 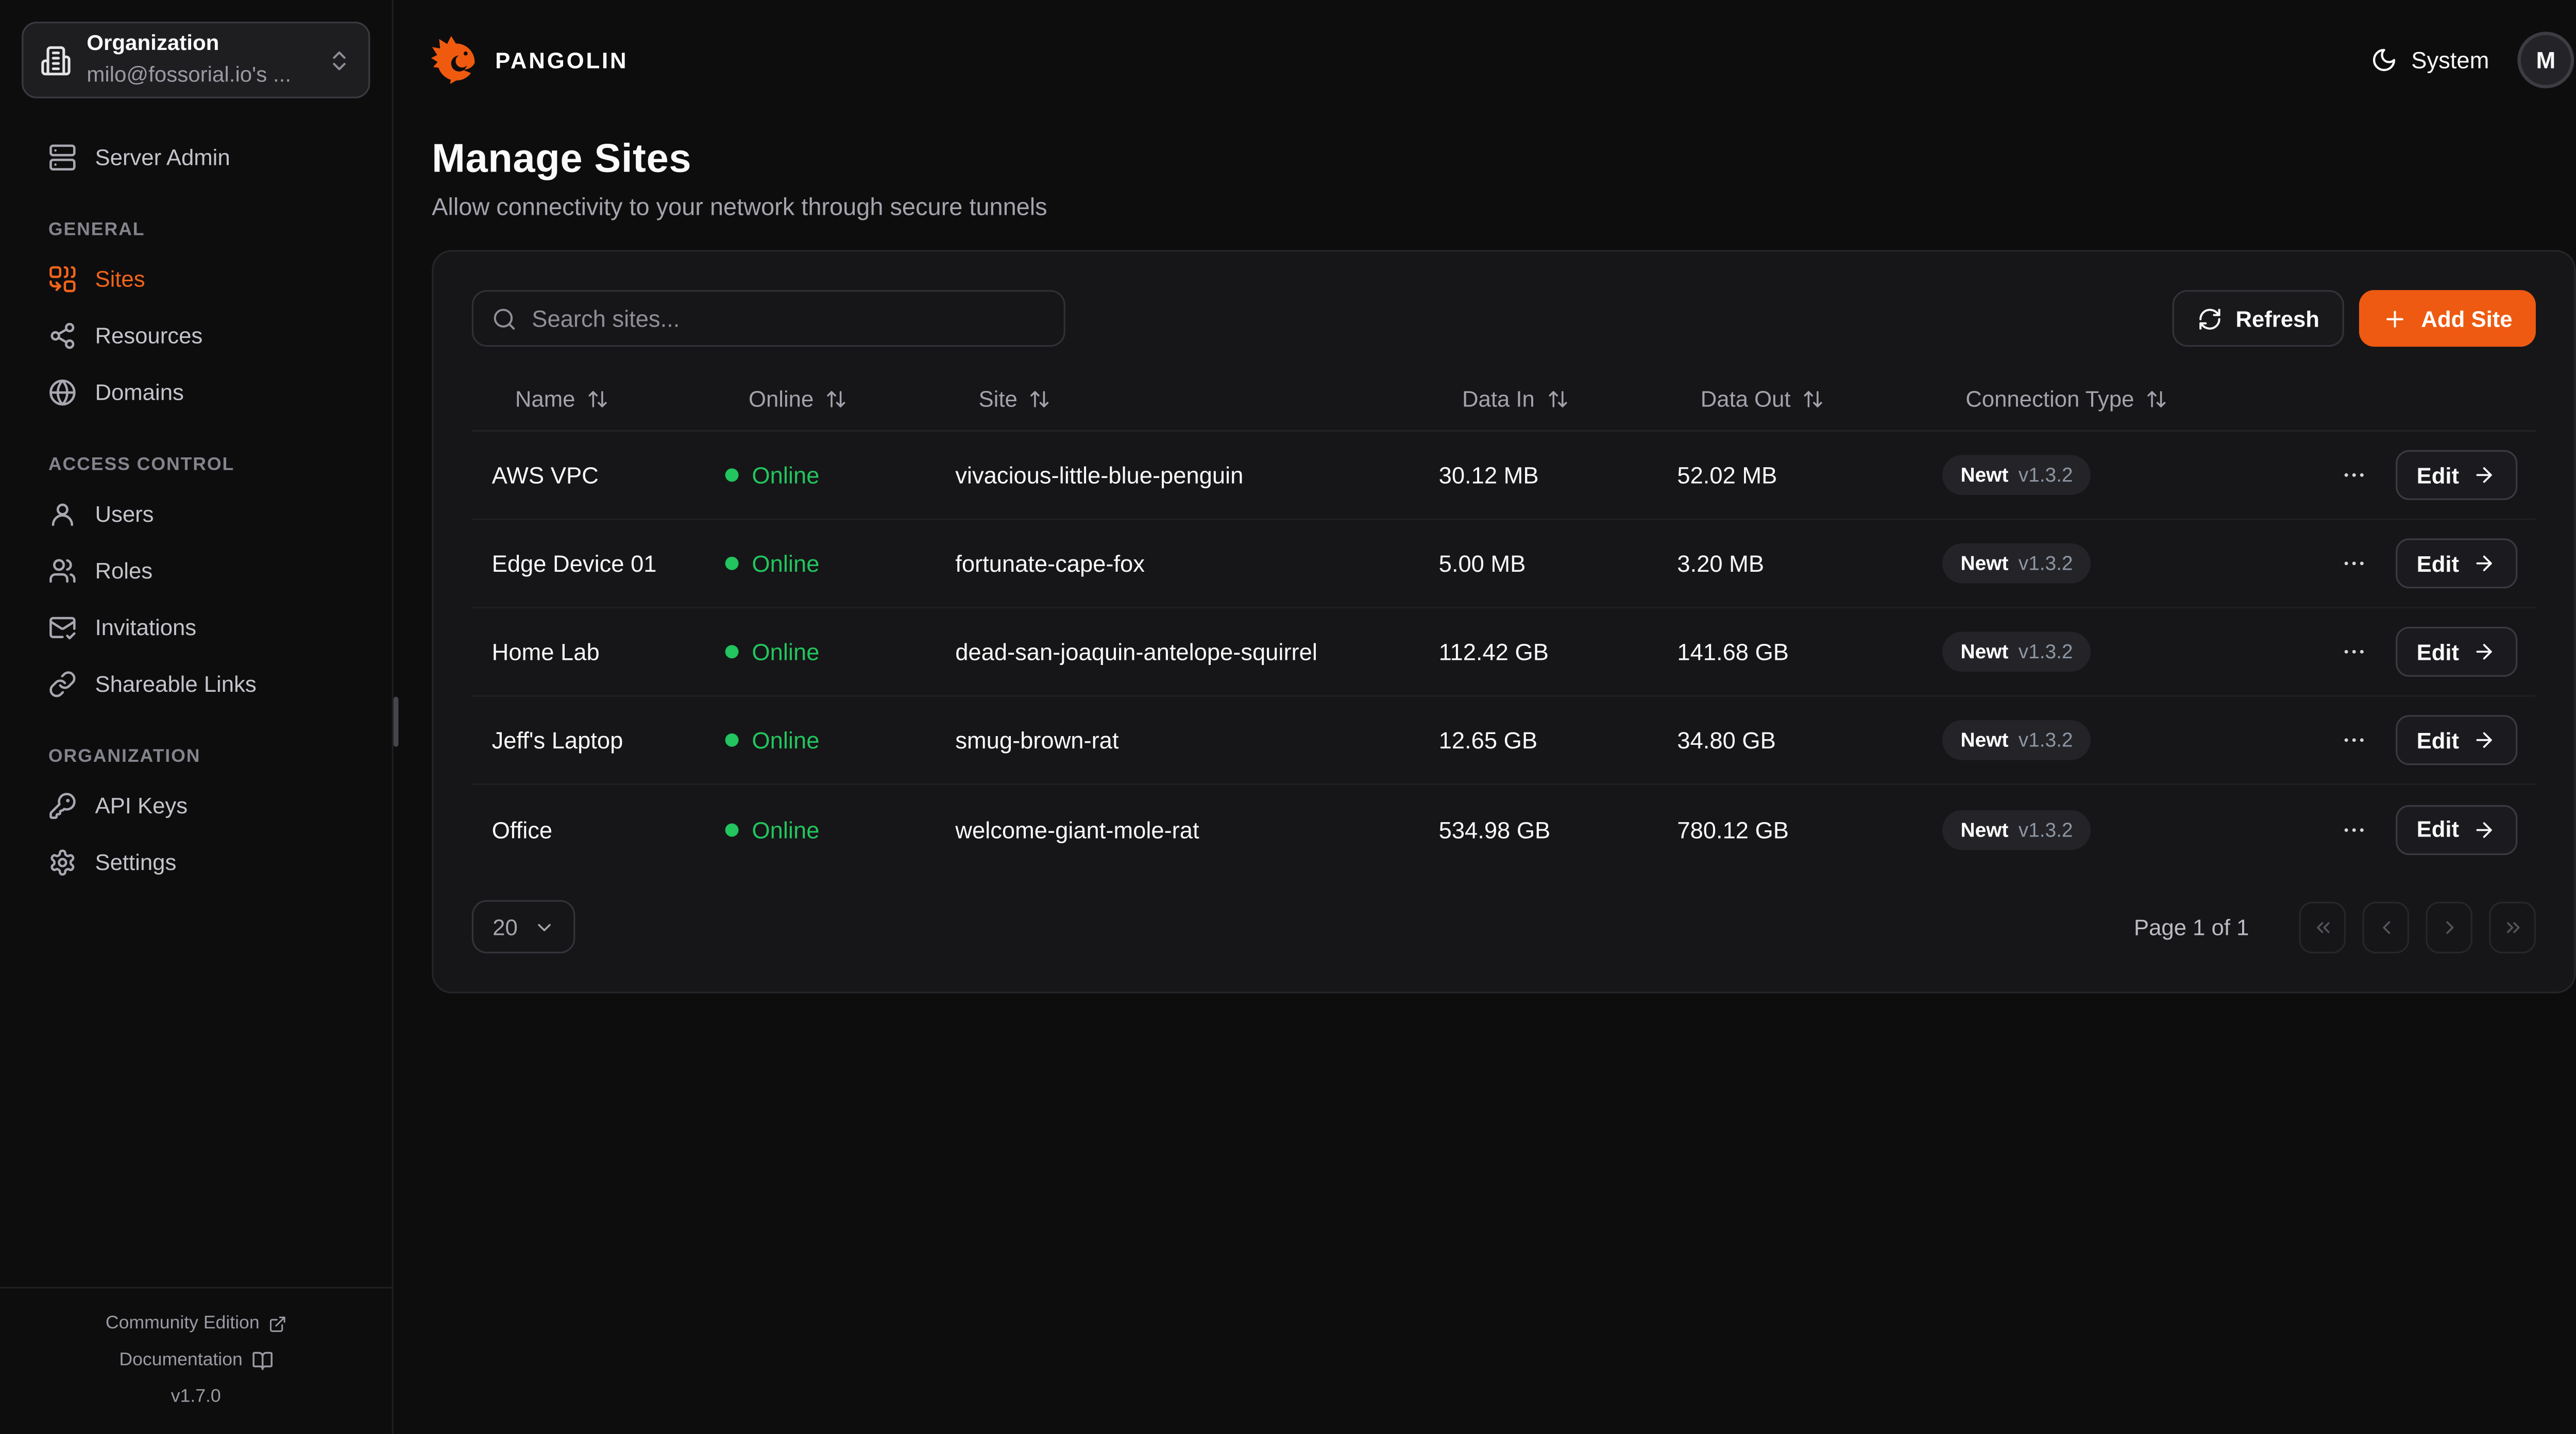 I want to click on first-page-button, so click(x=2322, y=927).